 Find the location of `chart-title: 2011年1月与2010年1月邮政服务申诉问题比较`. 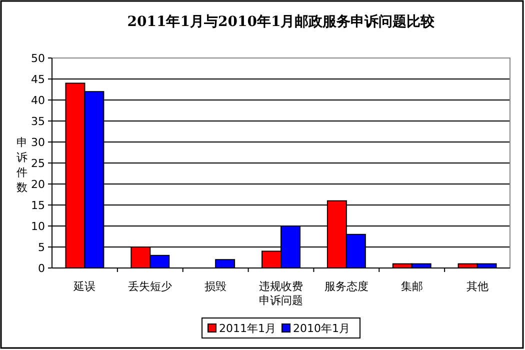

chart-title: 2011年1月与2010年1月邮政服务申诉问题比较 is located at coordinates (281, 22).